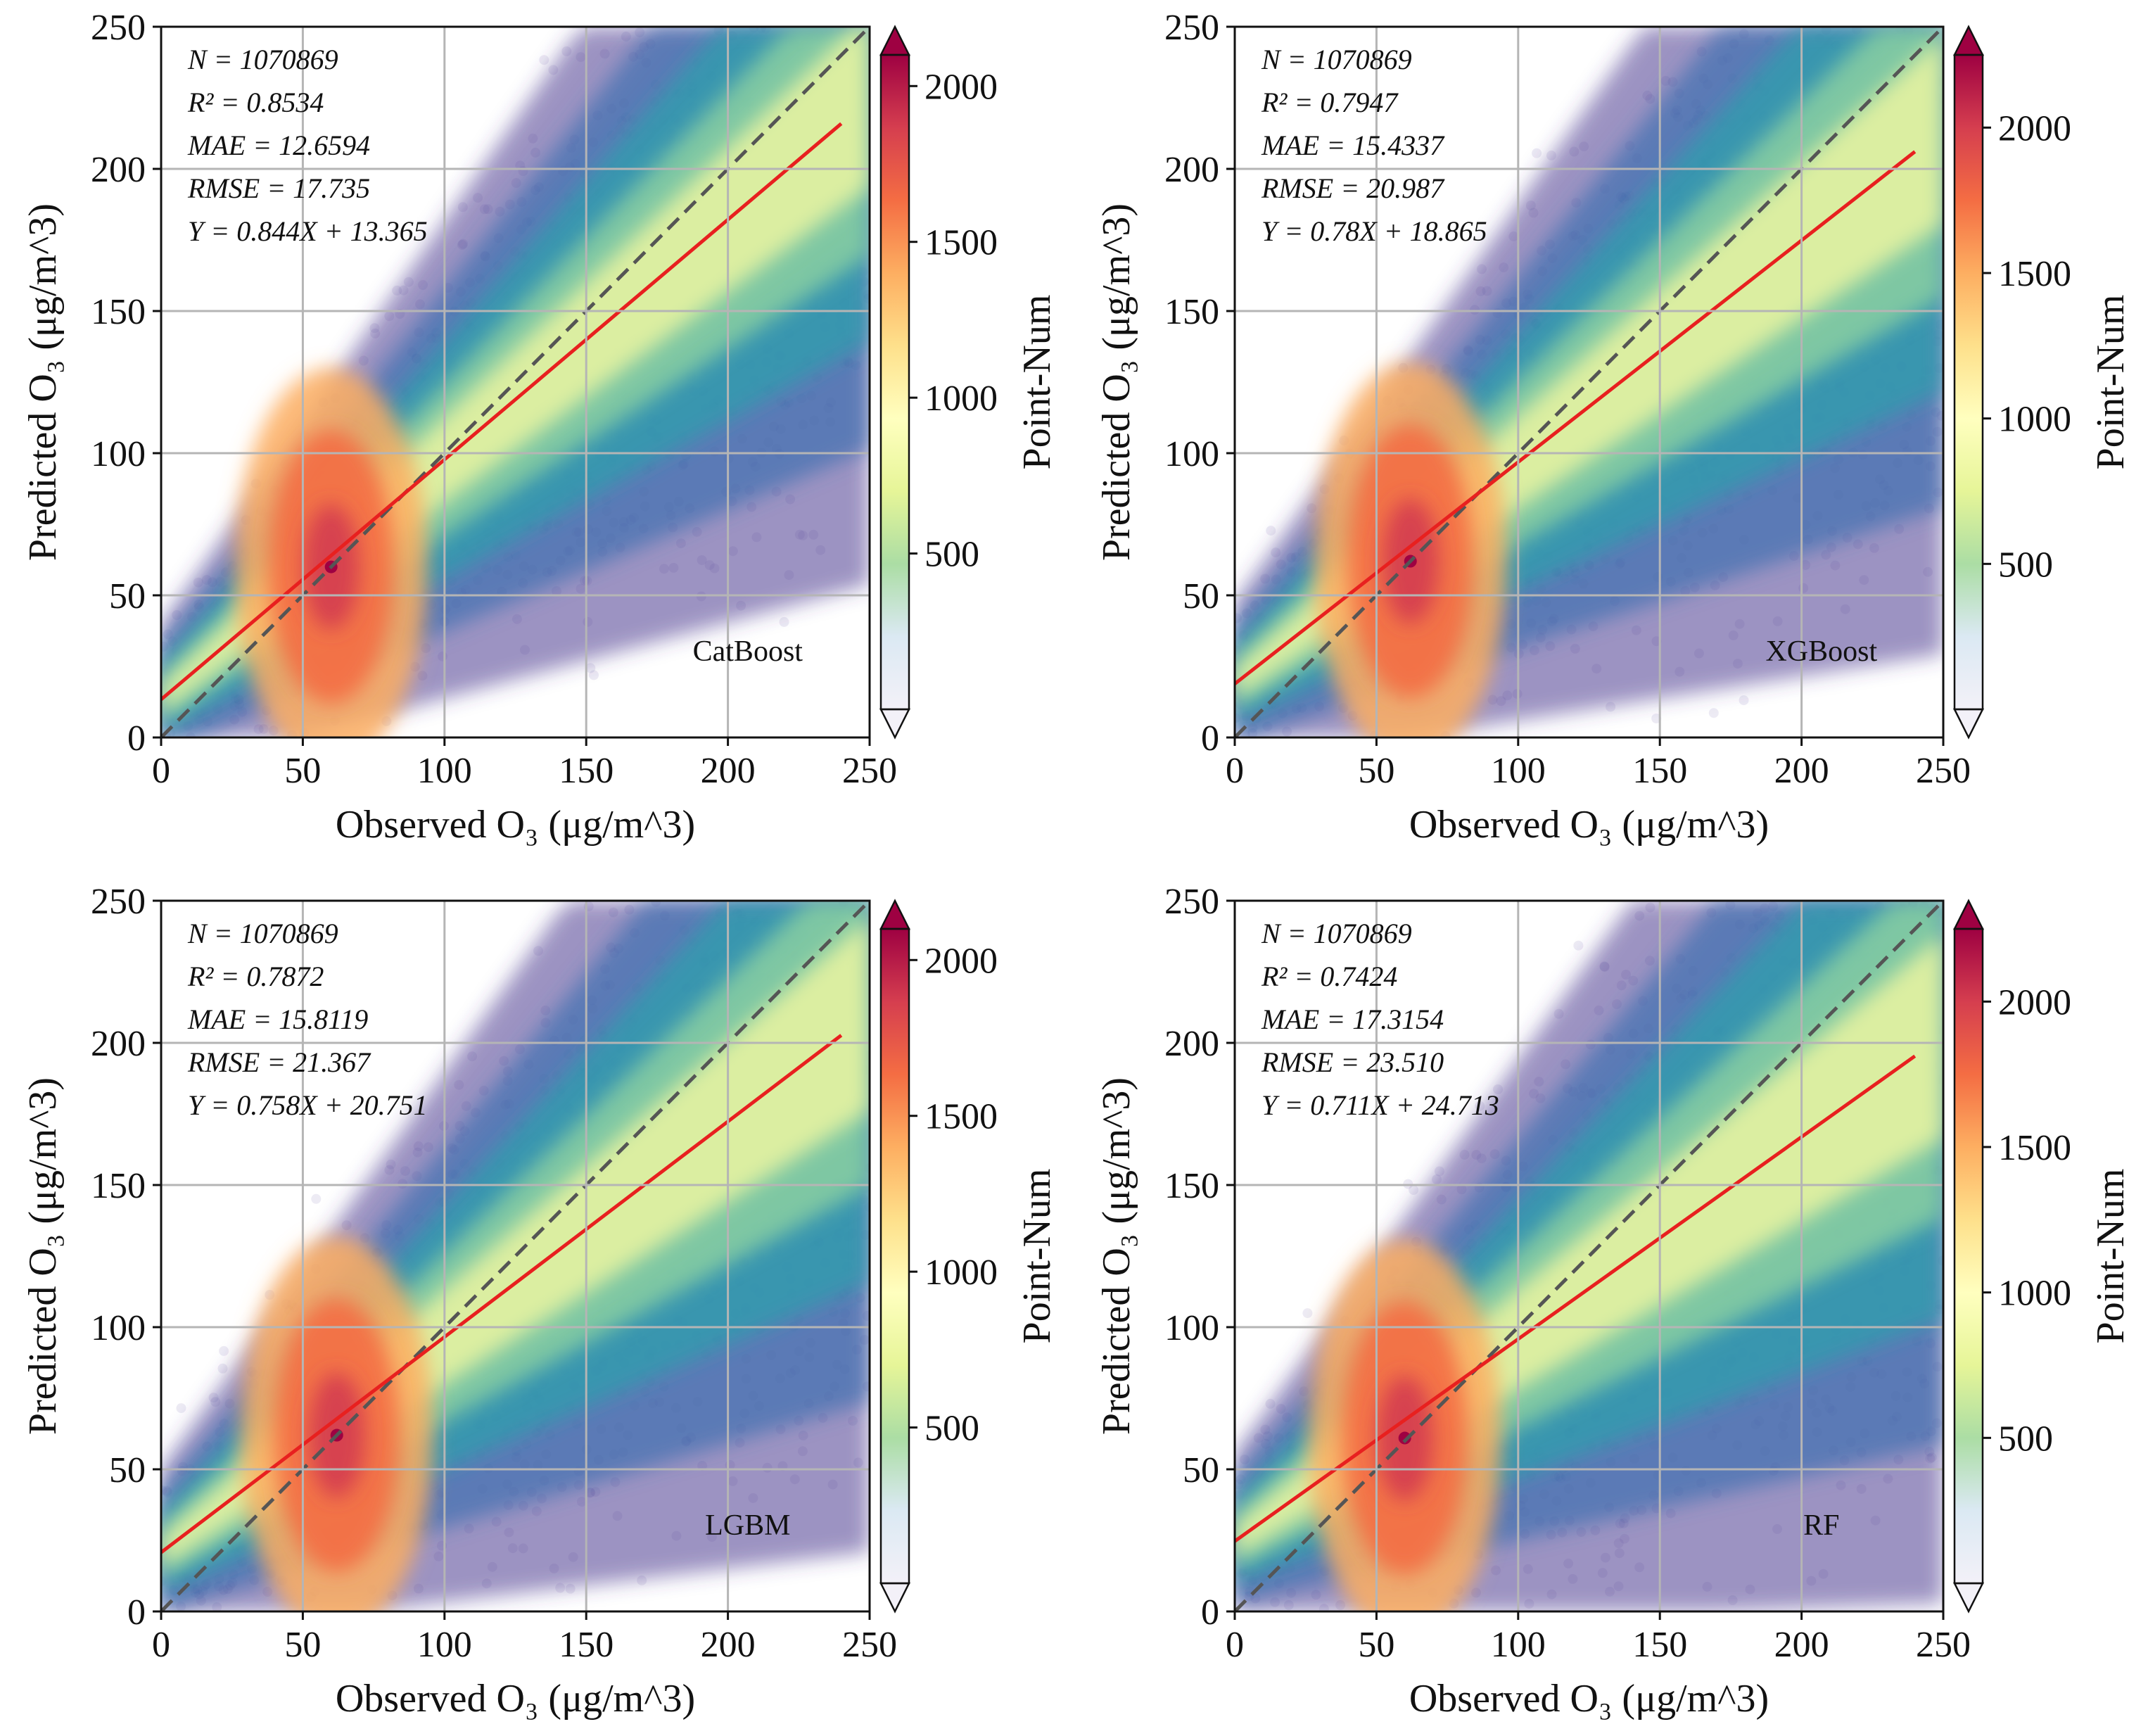 This screenshot has height=1736, width=2148. I want to click on stat-line: MAE = 15.4337, so click(1353, 145).